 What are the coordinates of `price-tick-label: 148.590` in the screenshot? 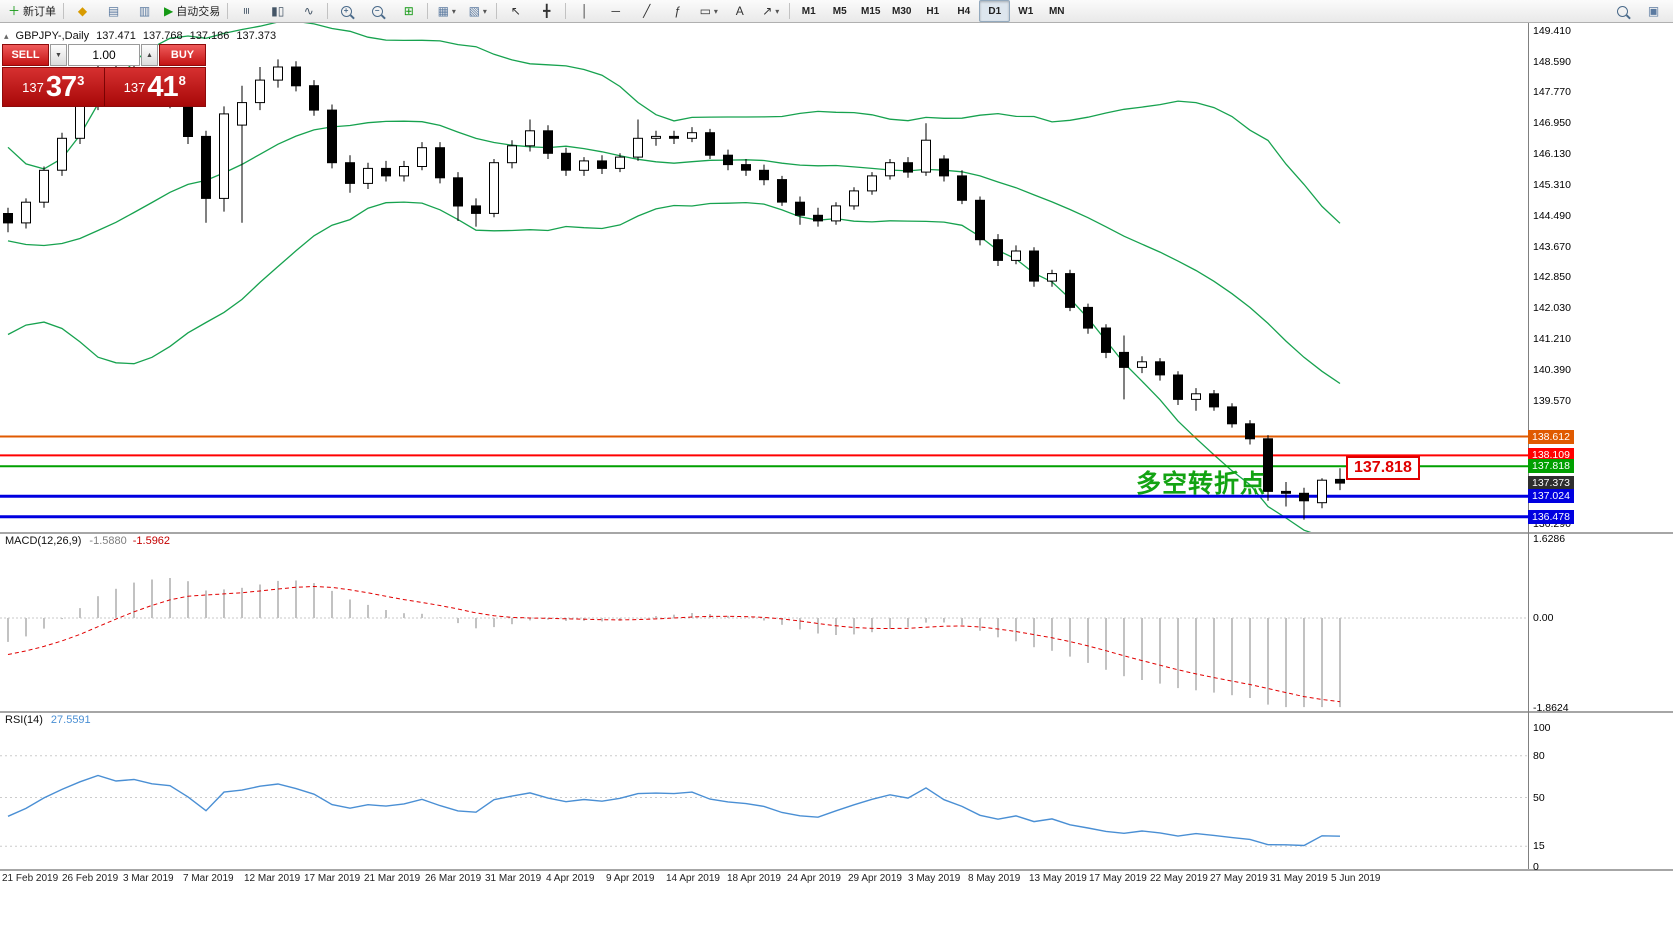 It's located at (1552, 62).